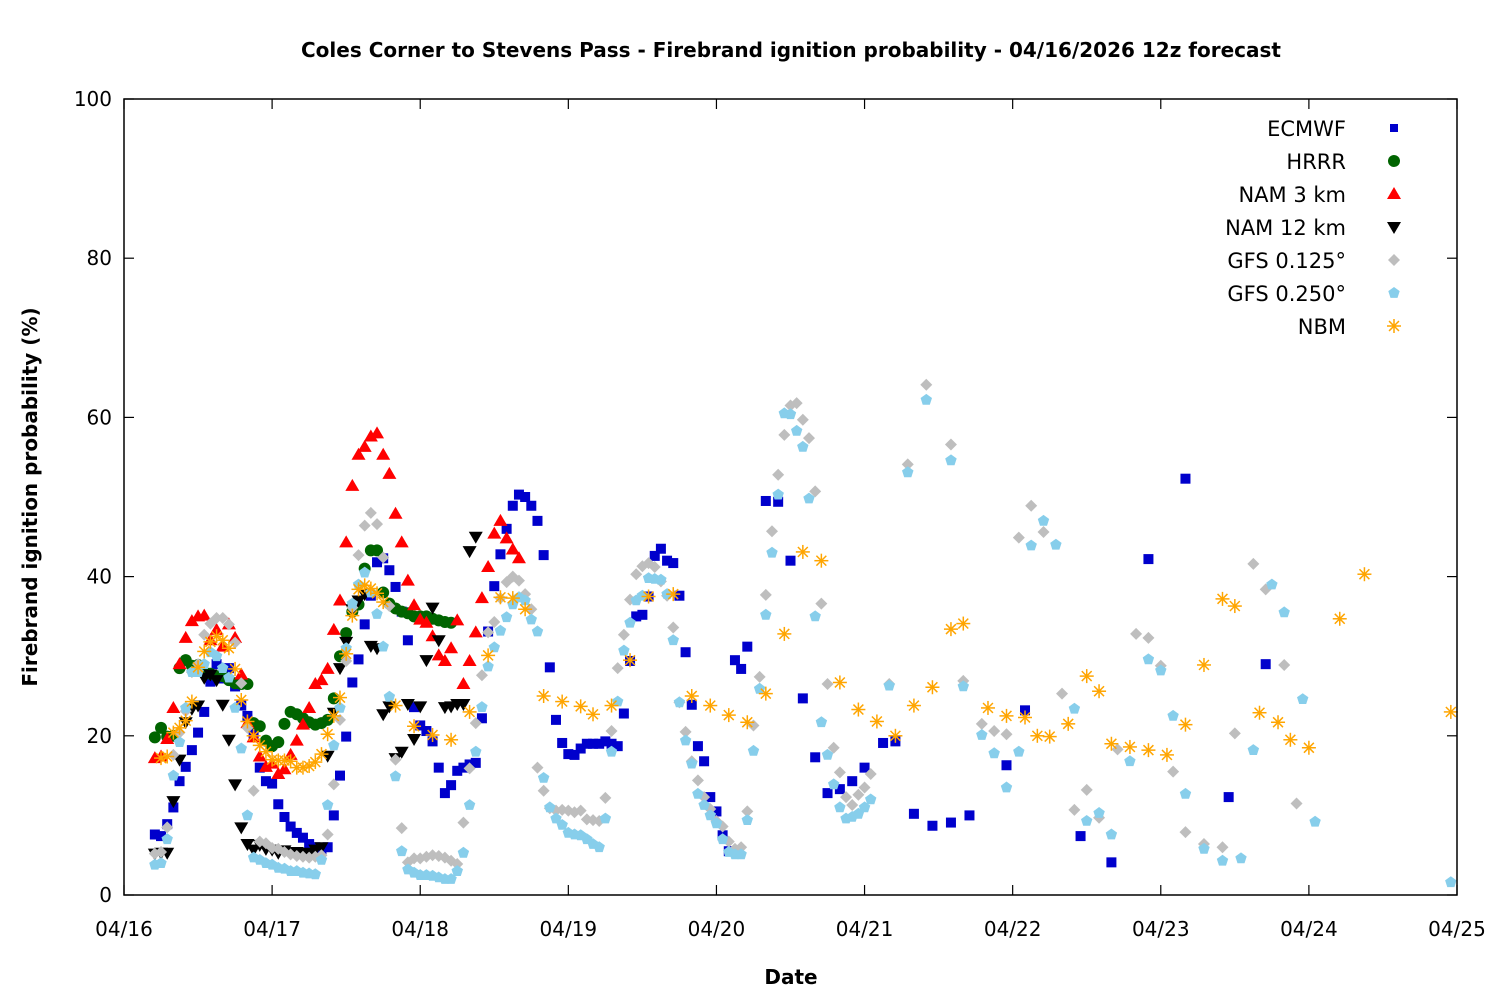  Describe the element at coordinates (1286, 294) in the screenshot. I see `legend-label: GFS 0.250°` at that location.